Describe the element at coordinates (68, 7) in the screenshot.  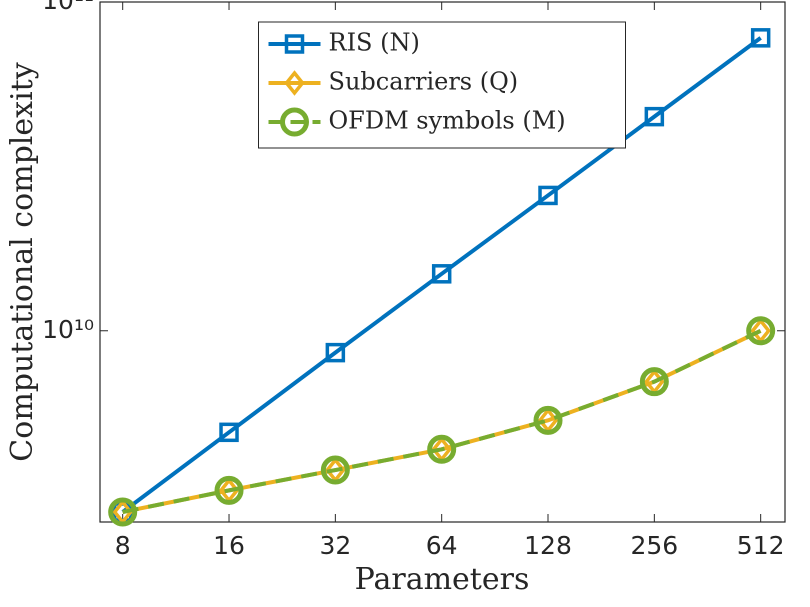
I see `y-tick-label: 10¹¹` at that location.